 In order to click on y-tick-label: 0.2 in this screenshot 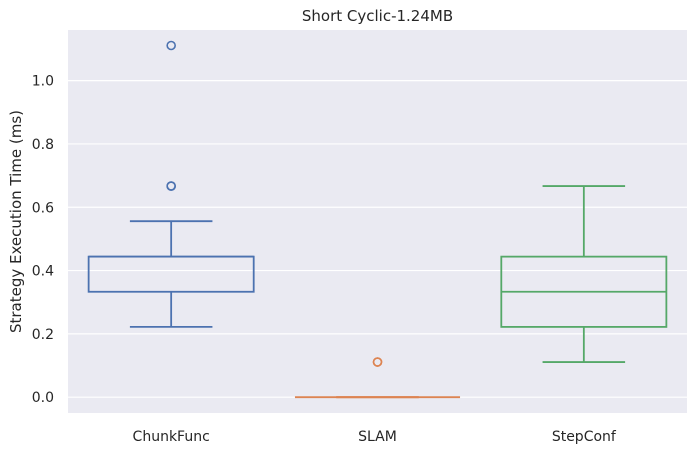, I will do `click(43, 335)`.